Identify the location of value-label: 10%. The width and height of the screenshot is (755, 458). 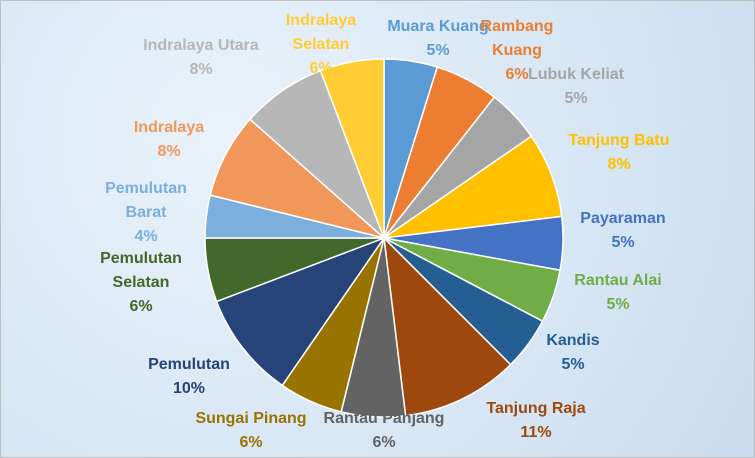
(189, 388).